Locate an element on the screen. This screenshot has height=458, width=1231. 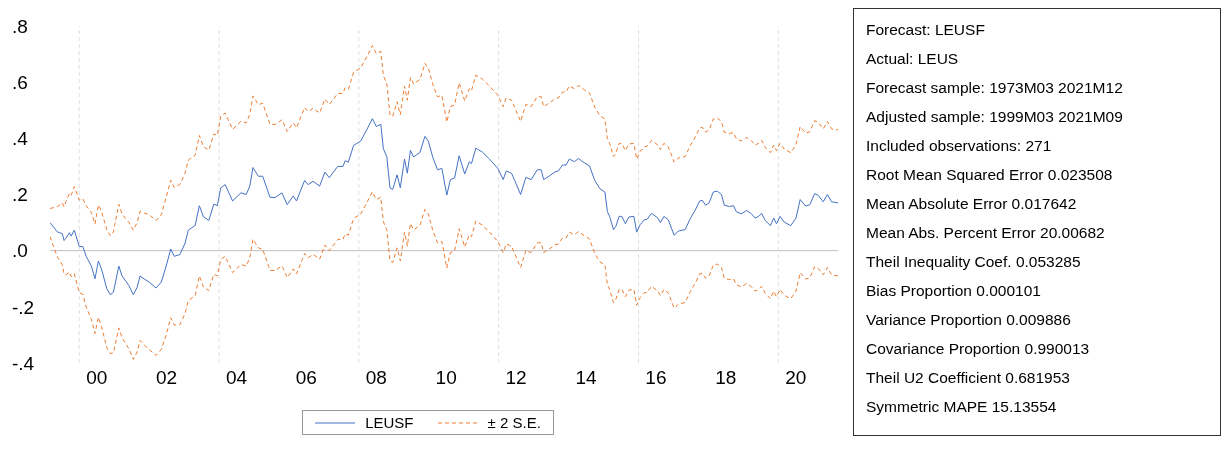
text: Adjusted sample: 1999M03 2021M09 is located at coordinates (995, 117).